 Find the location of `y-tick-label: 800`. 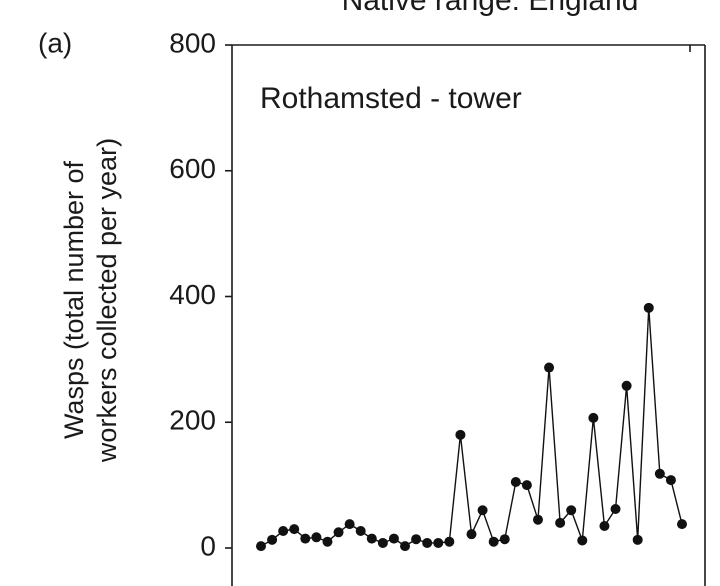

y-tick-label: 800 is located at coordinates (192, 42).